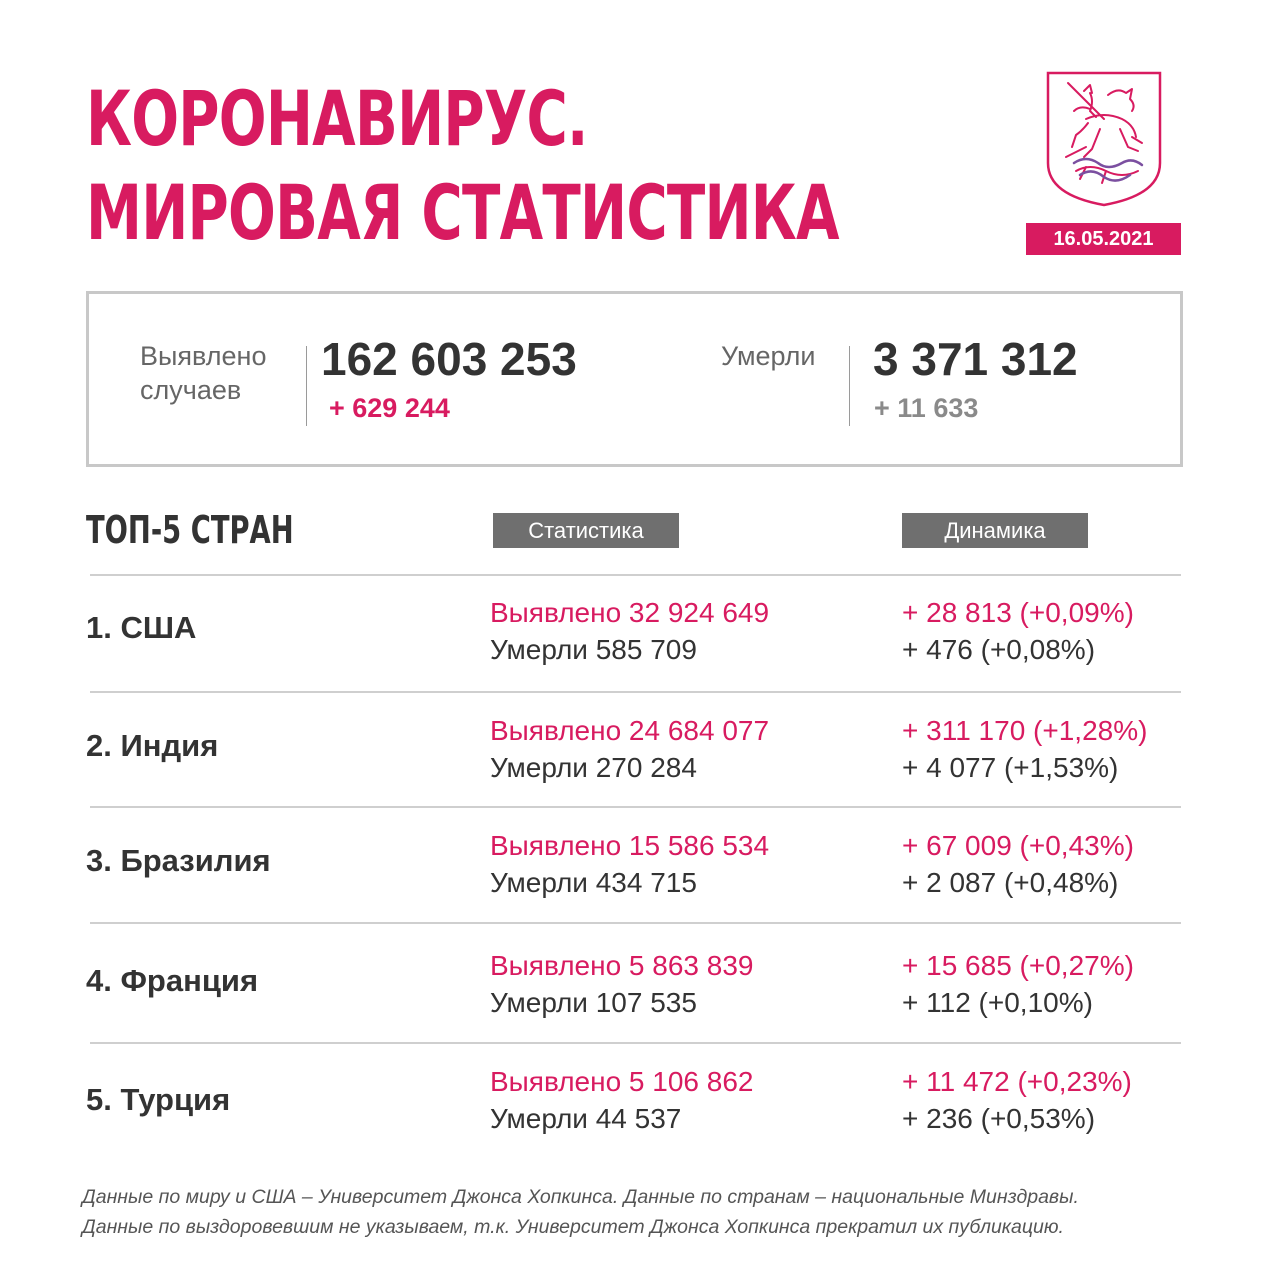  I want to click on deaths-value: Умерли 107 535, so click(593, 1002).